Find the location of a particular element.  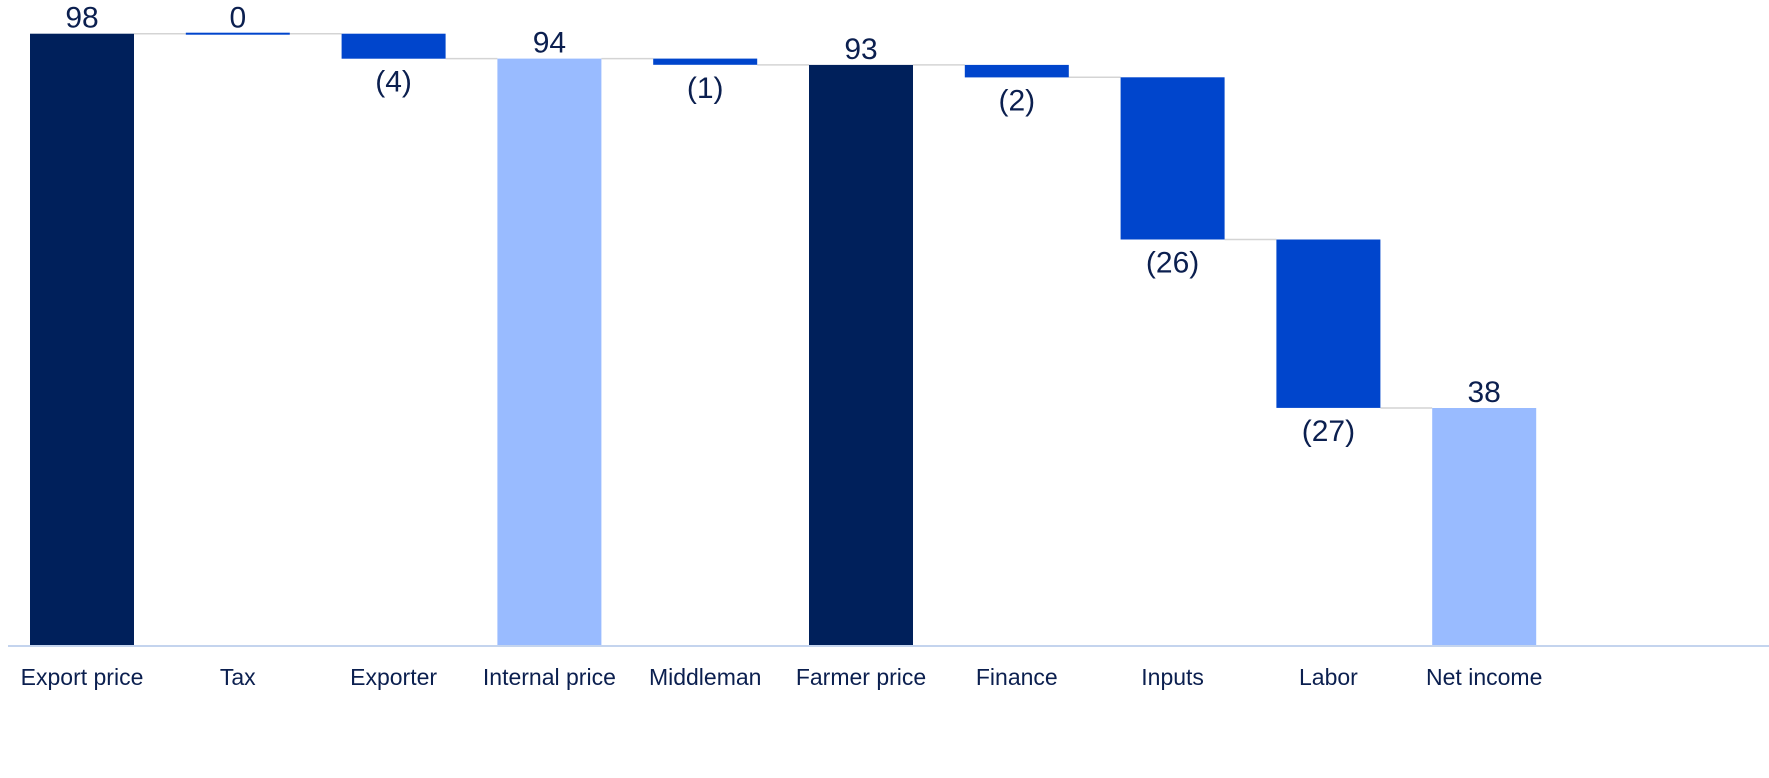

category-label: Finance is located at coordinates (1017, 677).